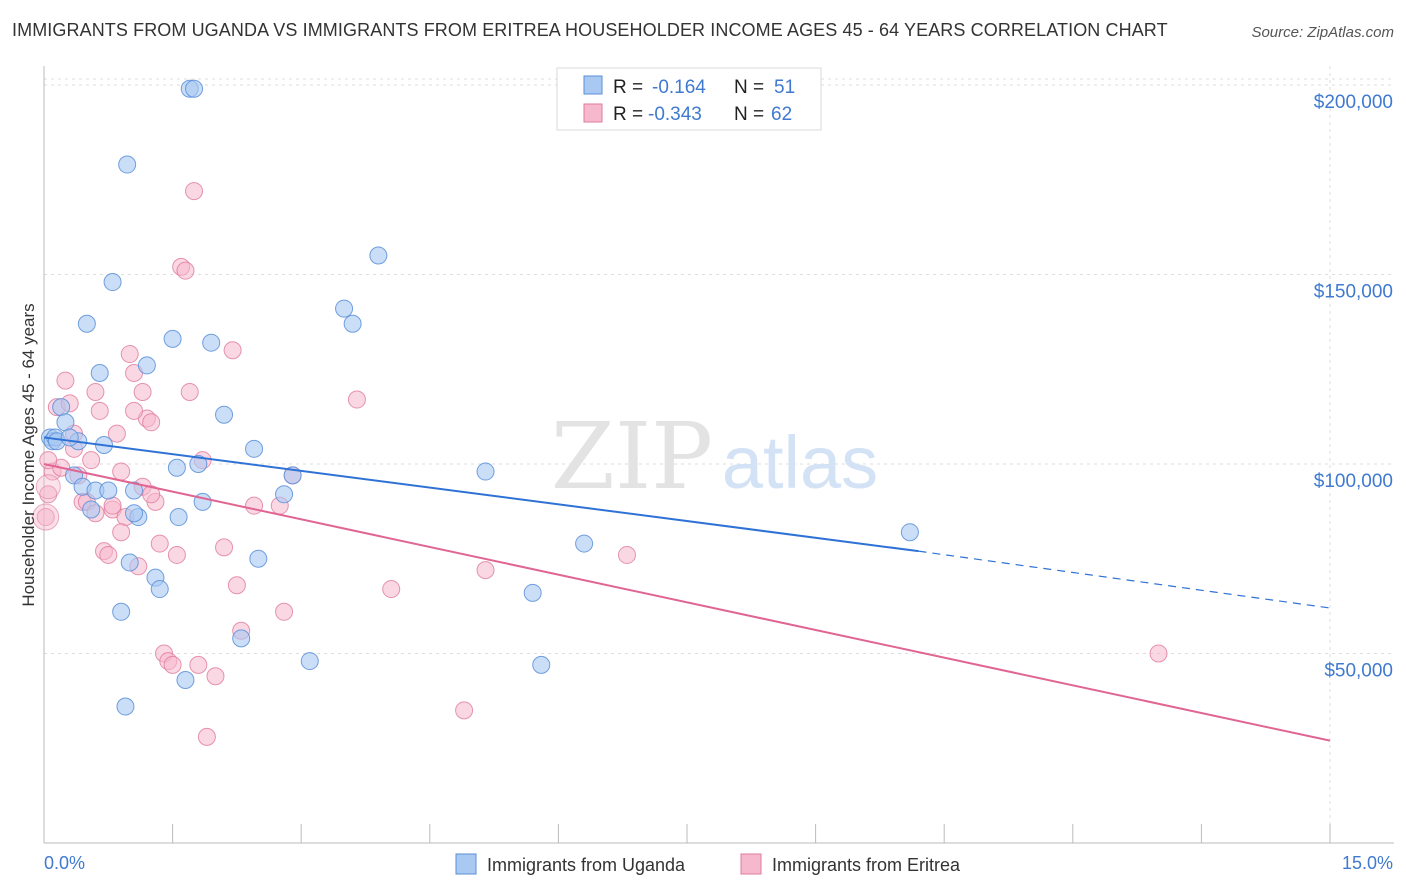 Image resolution: width=1406 pixels, height=892 pixels. I want to click on uganda-trend-line, so click(481, 494).